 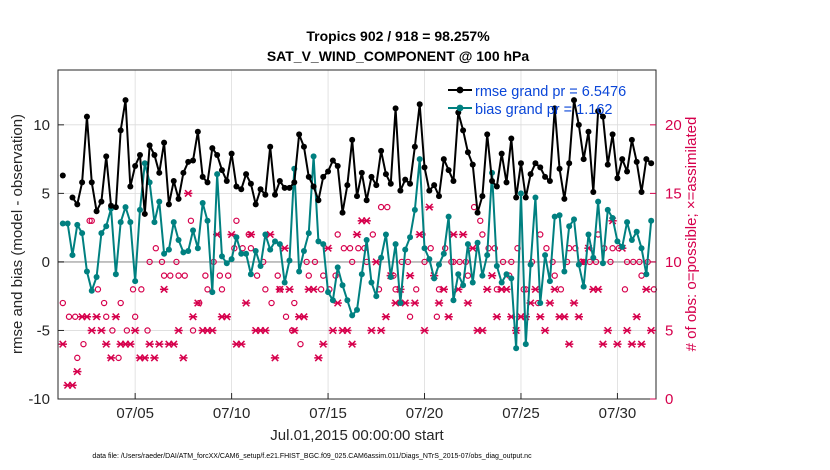 What do you see at coordinates (543, 110) in the screenshot?
I see `legend-bias-label: bias grand pr = 1.162` at bounding box center [543, 110].